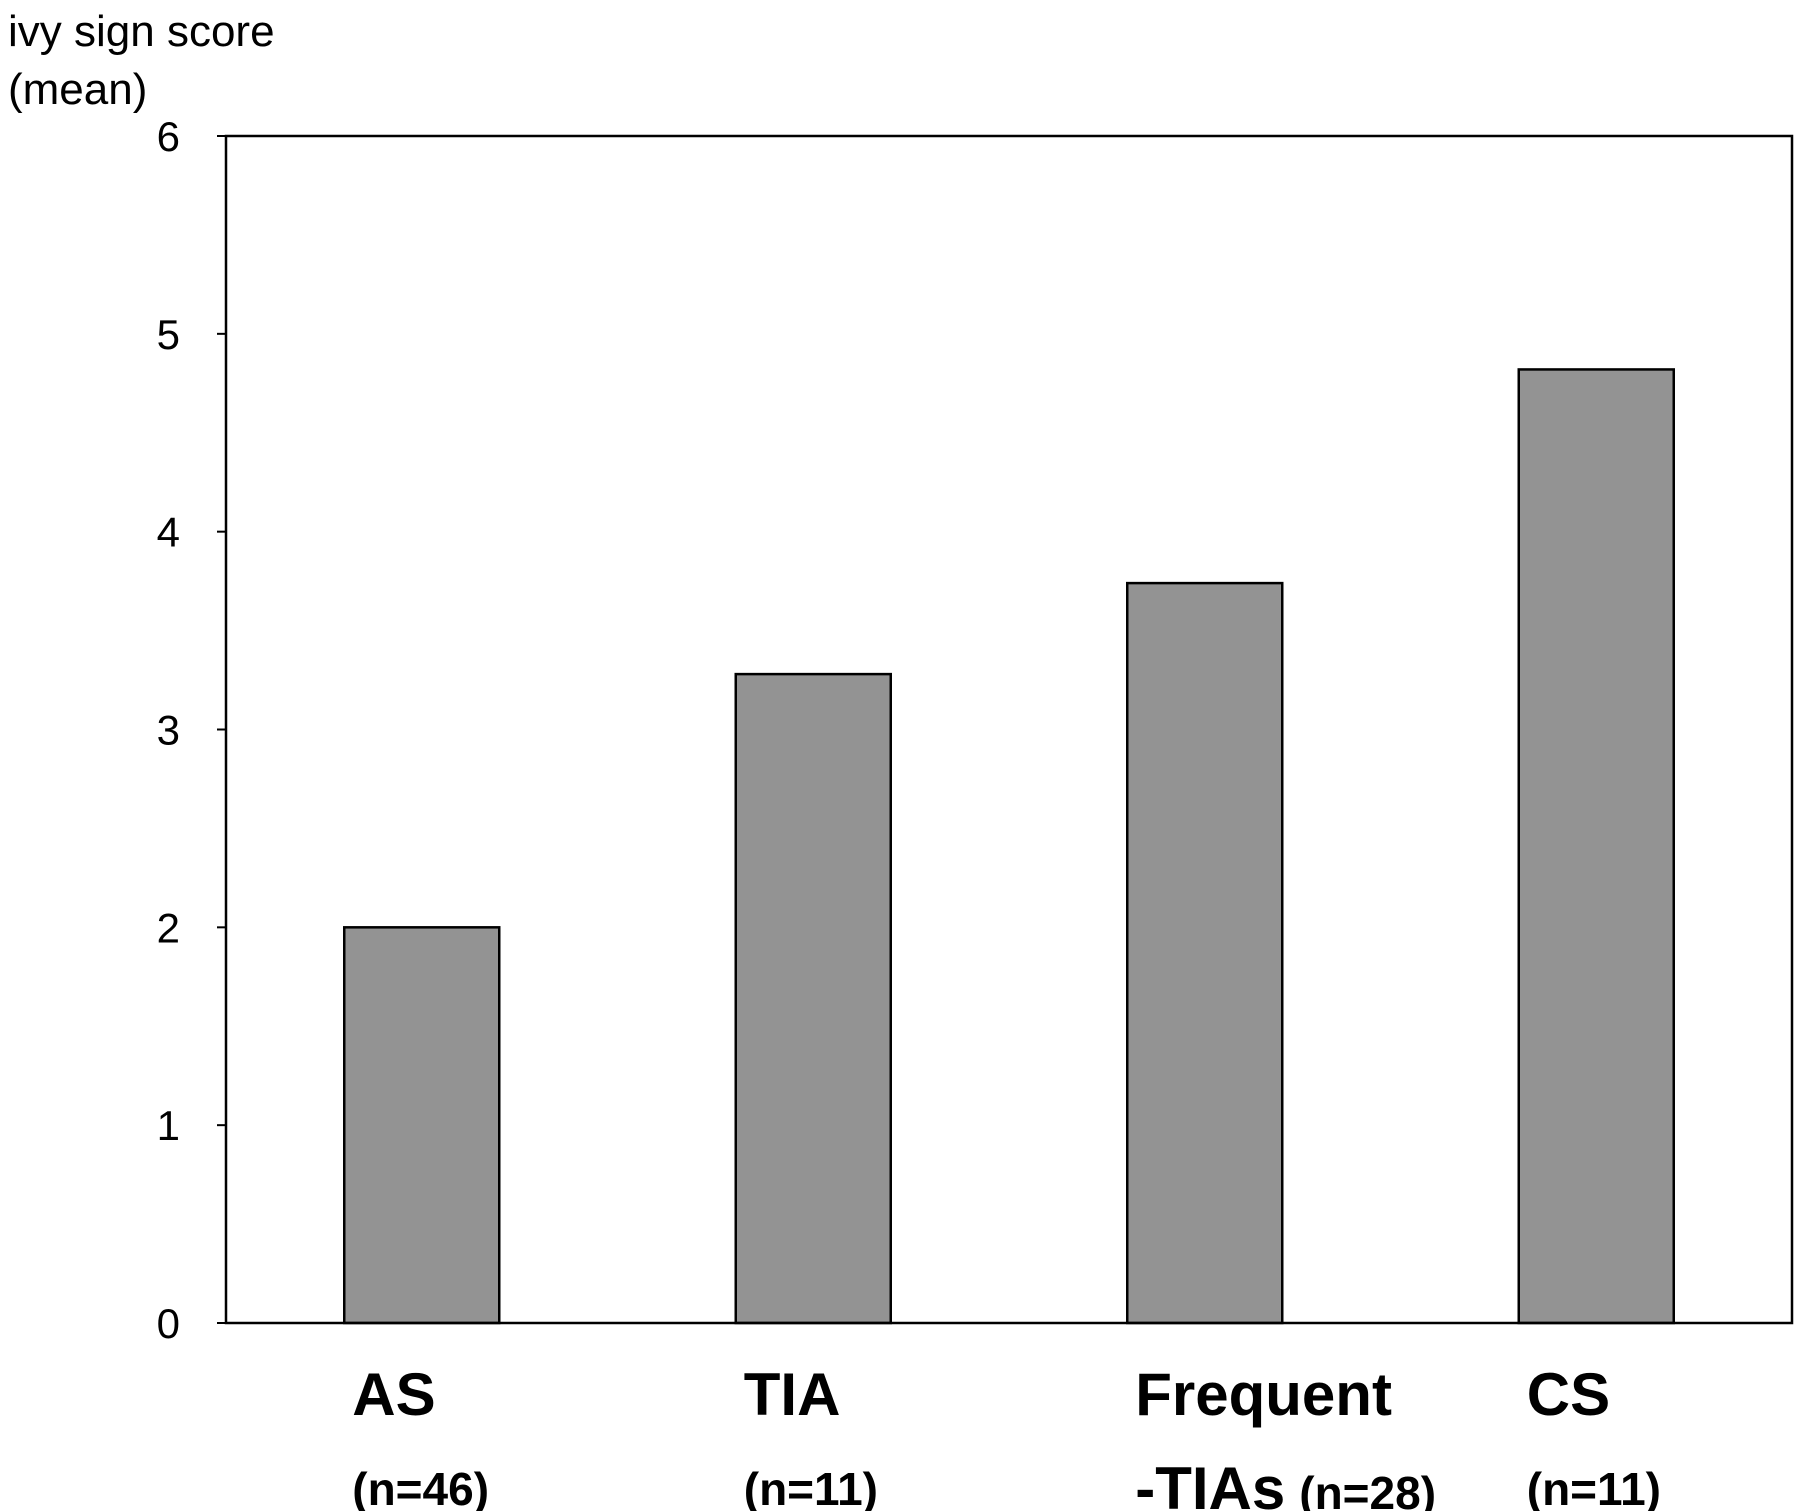 The image size is (1800, 1511). I want to click on x-category-label: -TIAs, so click(1210, 1483).